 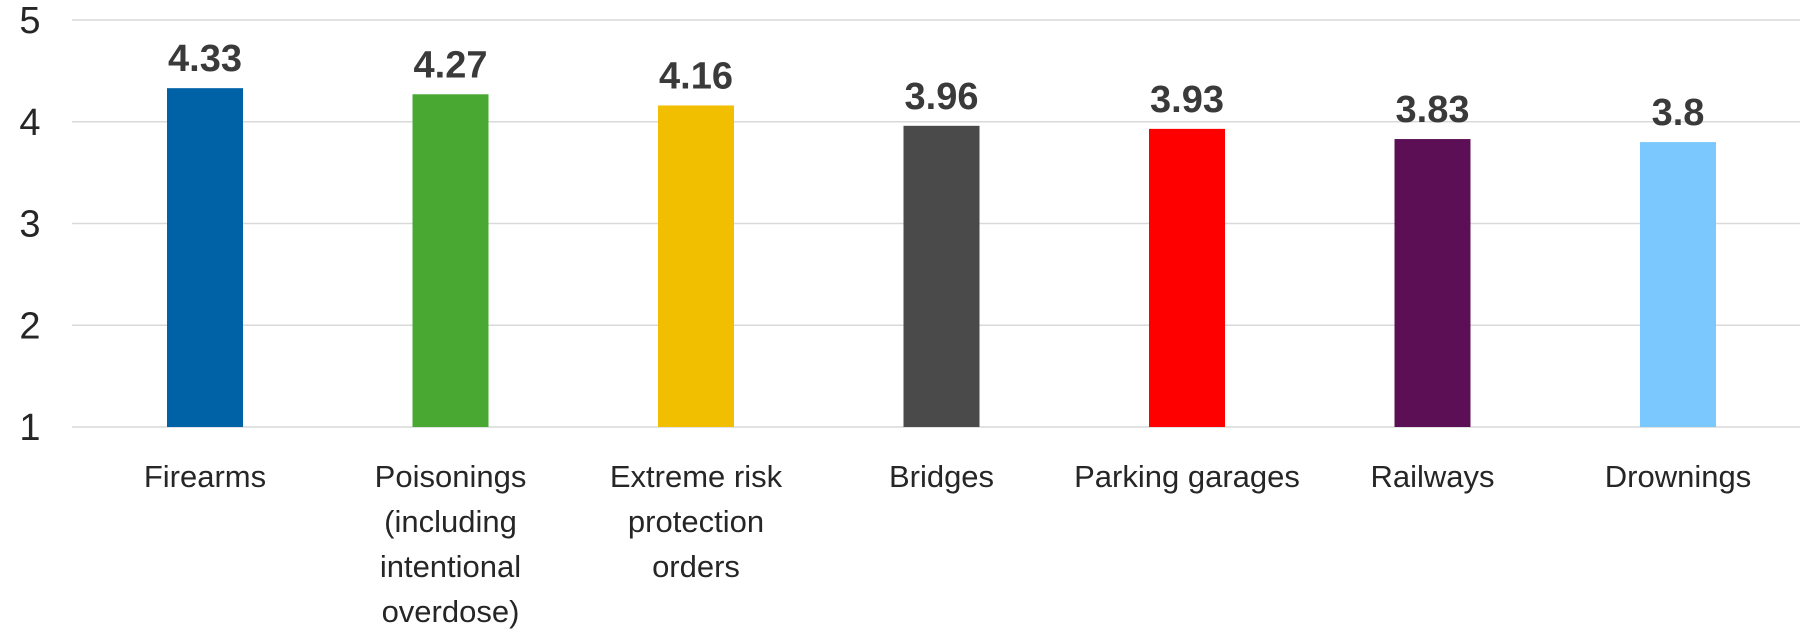 I want to click on y-tick-label: 4, so click(x=29, y=123).